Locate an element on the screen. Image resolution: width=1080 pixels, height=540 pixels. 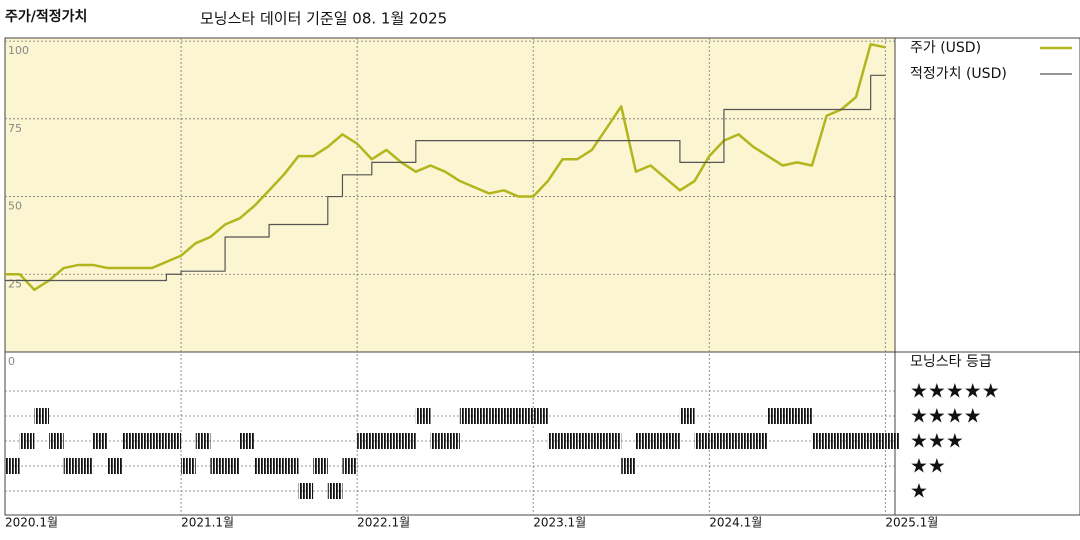
chart-title: 주가/적정가치 is located at coordinates (46, 16).